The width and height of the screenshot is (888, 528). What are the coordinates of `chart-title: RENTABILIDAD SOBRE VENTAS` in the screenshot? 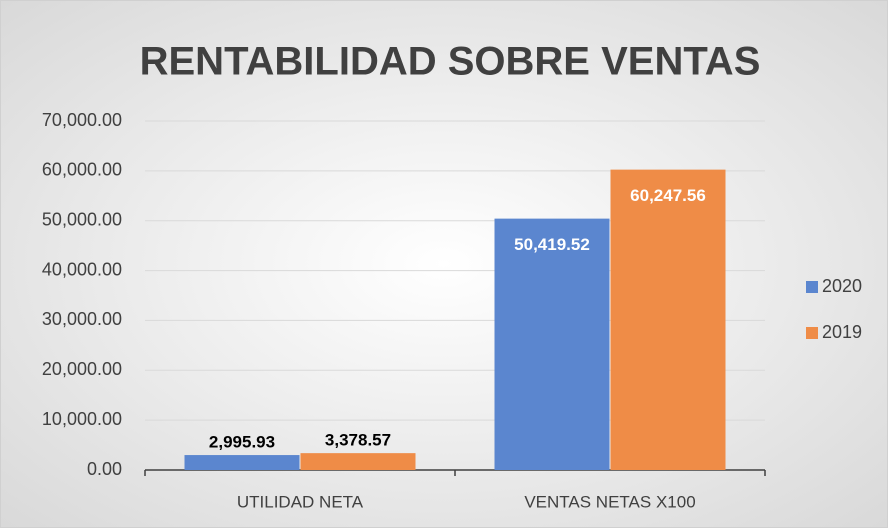 It's located at (450, 62).